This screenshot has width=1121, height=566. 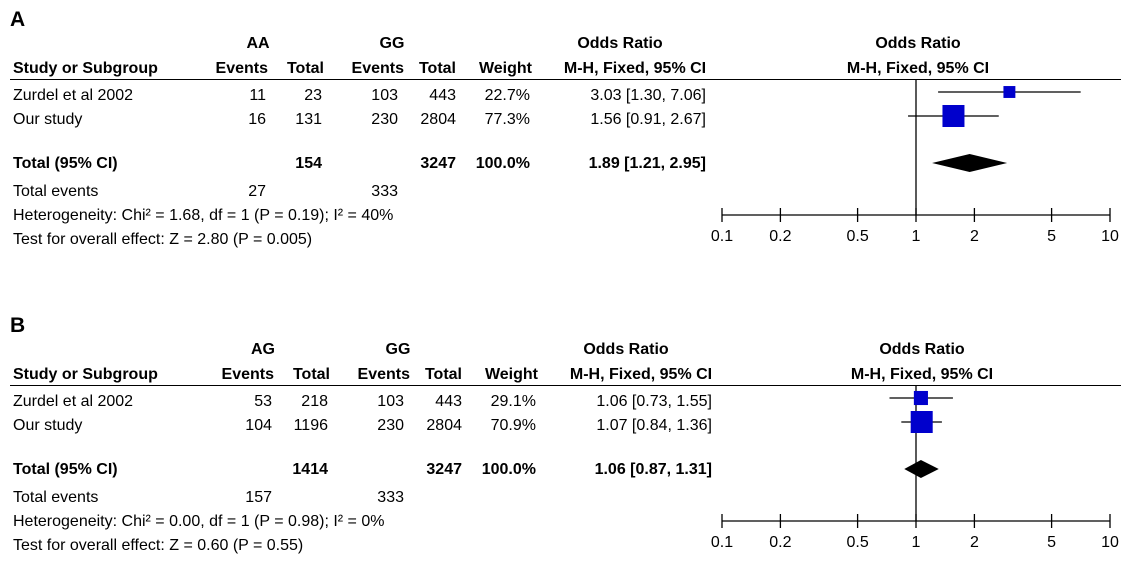 What do you see at coordinates (263, 349) in the screenshot?
I see `group1-header: AG` at bounding box center [263, 349].